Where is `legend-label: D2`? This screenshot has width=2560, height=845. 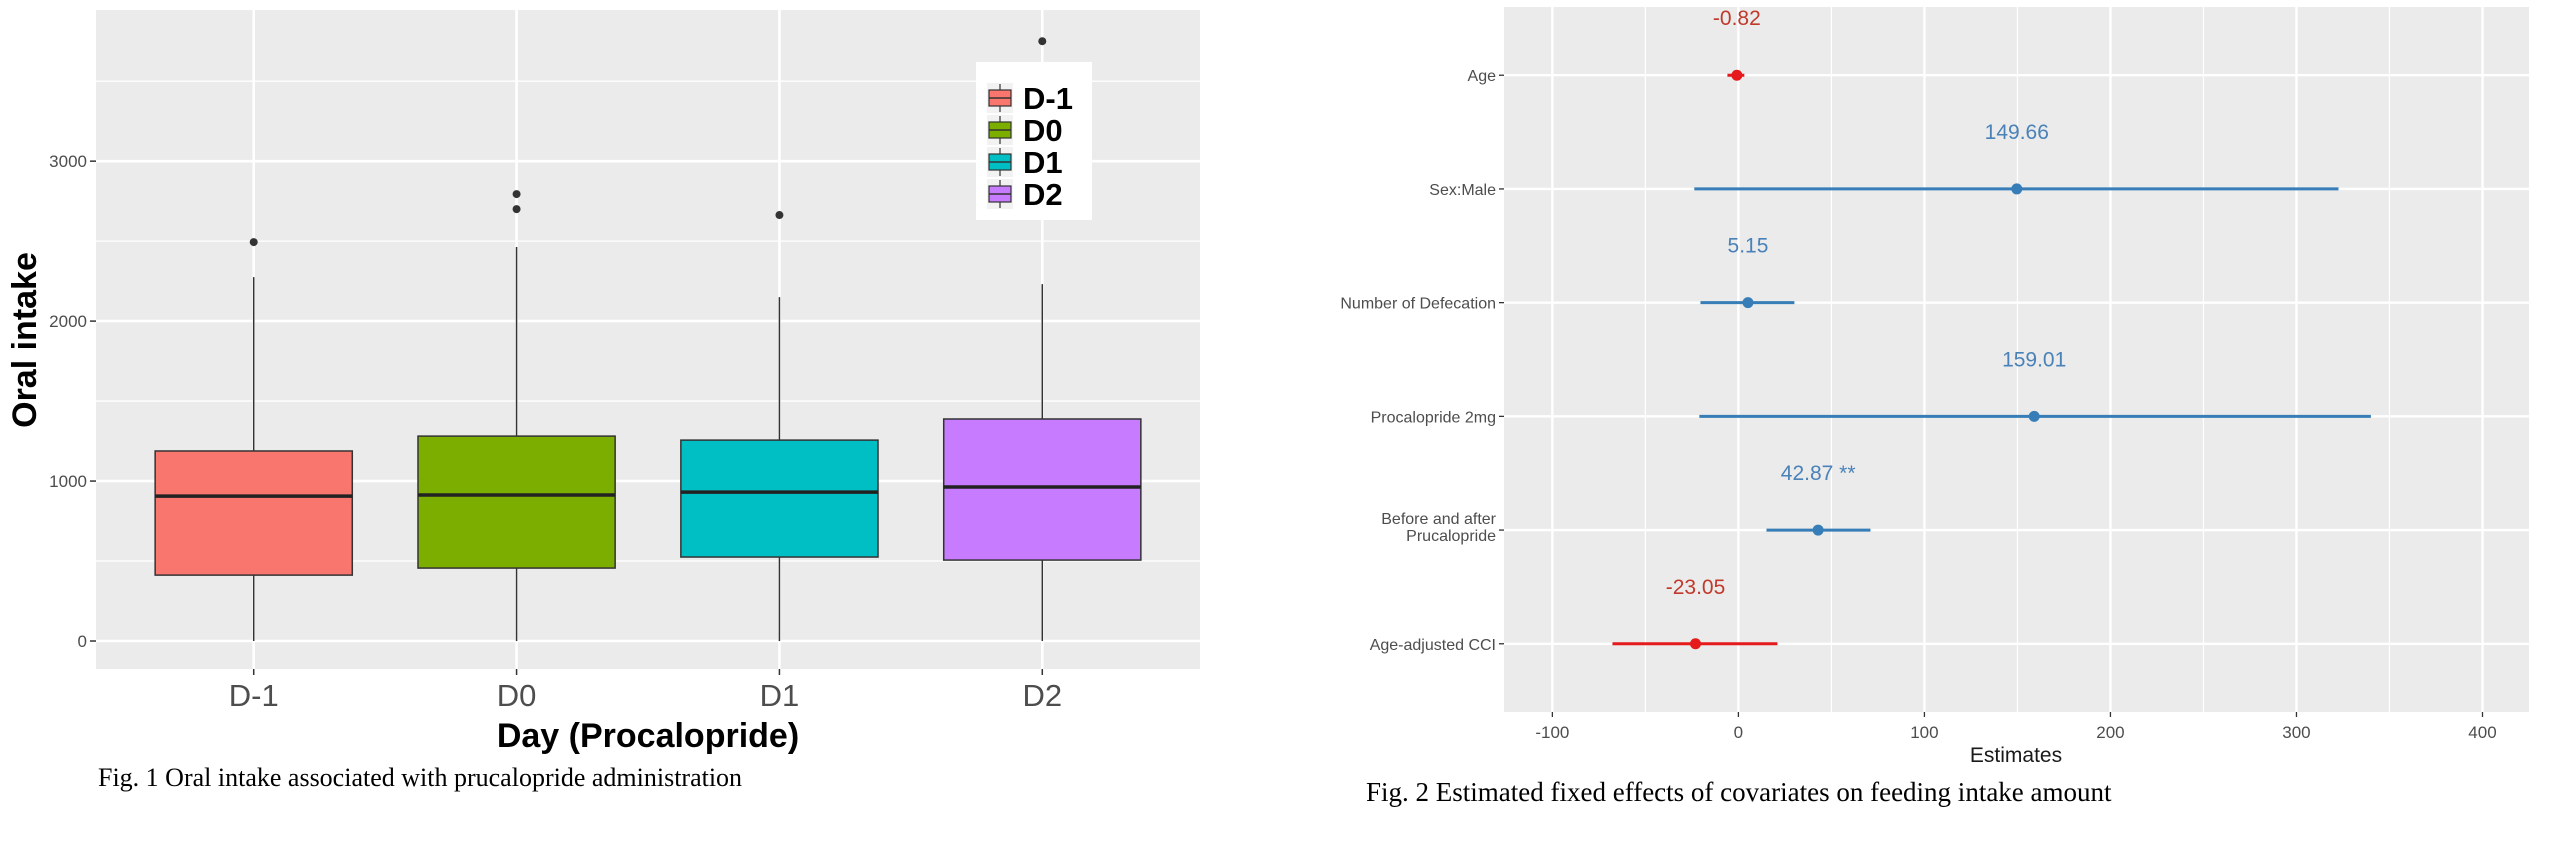
legend-label: D2 is located at coordinates (1043, 194).